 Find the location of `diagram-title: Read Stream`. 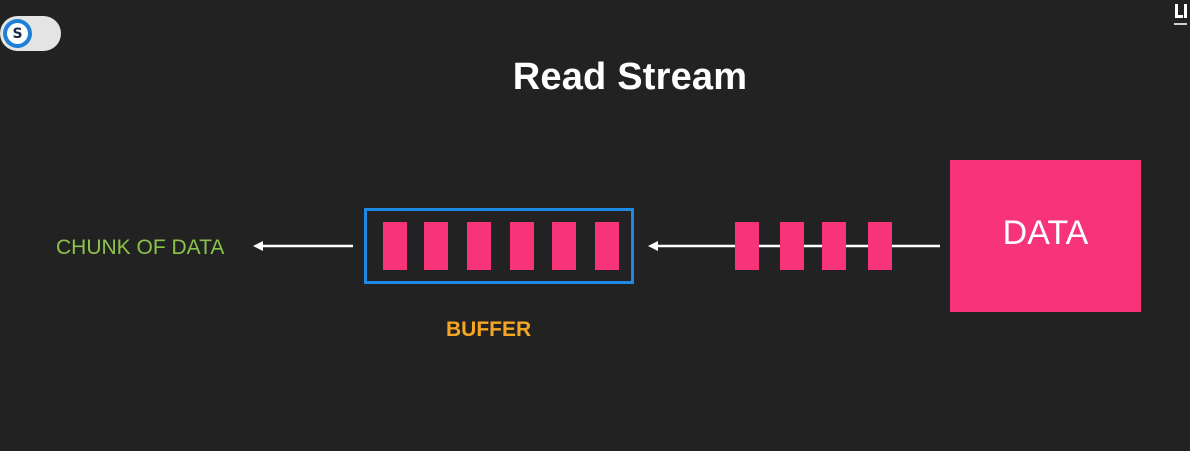

diagram-title: Read Stream is located at coordinates (630, 77).